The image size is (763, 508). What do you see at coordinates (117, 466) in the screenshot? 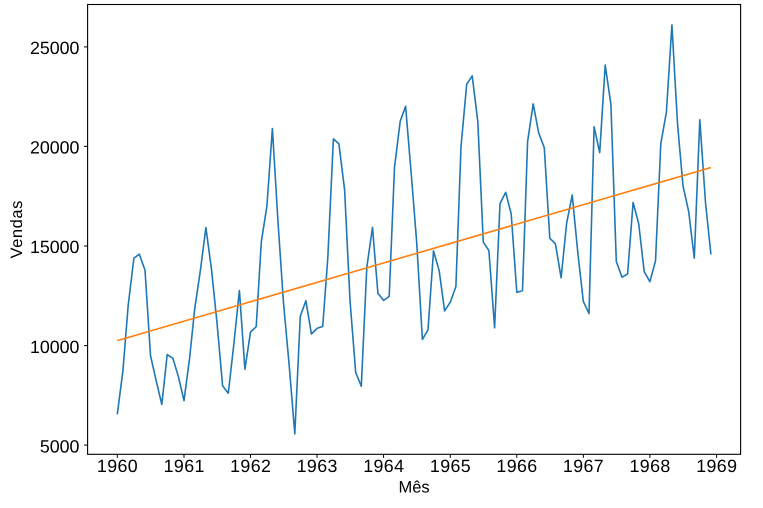
I see `svg-text: 1960` at bounding box center [117, 466].